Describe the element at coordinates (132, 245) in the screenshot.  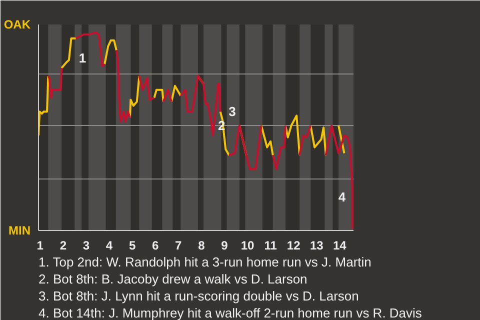
I see `x-tick-label: 5` at that location.